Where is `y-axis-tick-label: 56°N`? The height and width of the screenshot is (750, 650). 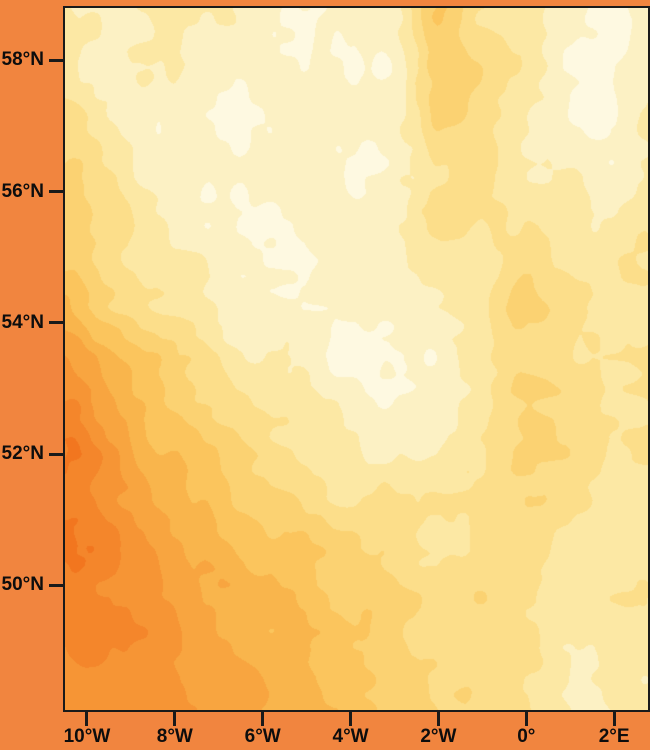 y-axis-tick-label: 56°N is located at coordinates (22, 191).